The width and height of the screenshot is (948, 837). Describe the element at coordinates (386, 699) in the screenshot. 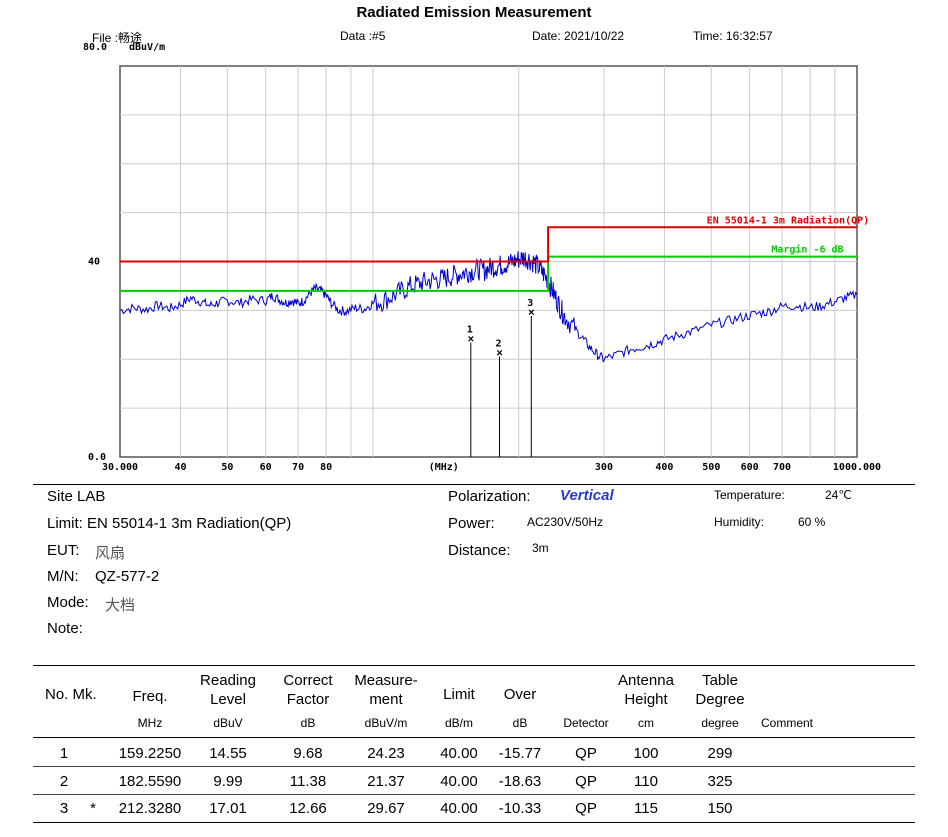

I see `th-measure-2: ment` at that location.